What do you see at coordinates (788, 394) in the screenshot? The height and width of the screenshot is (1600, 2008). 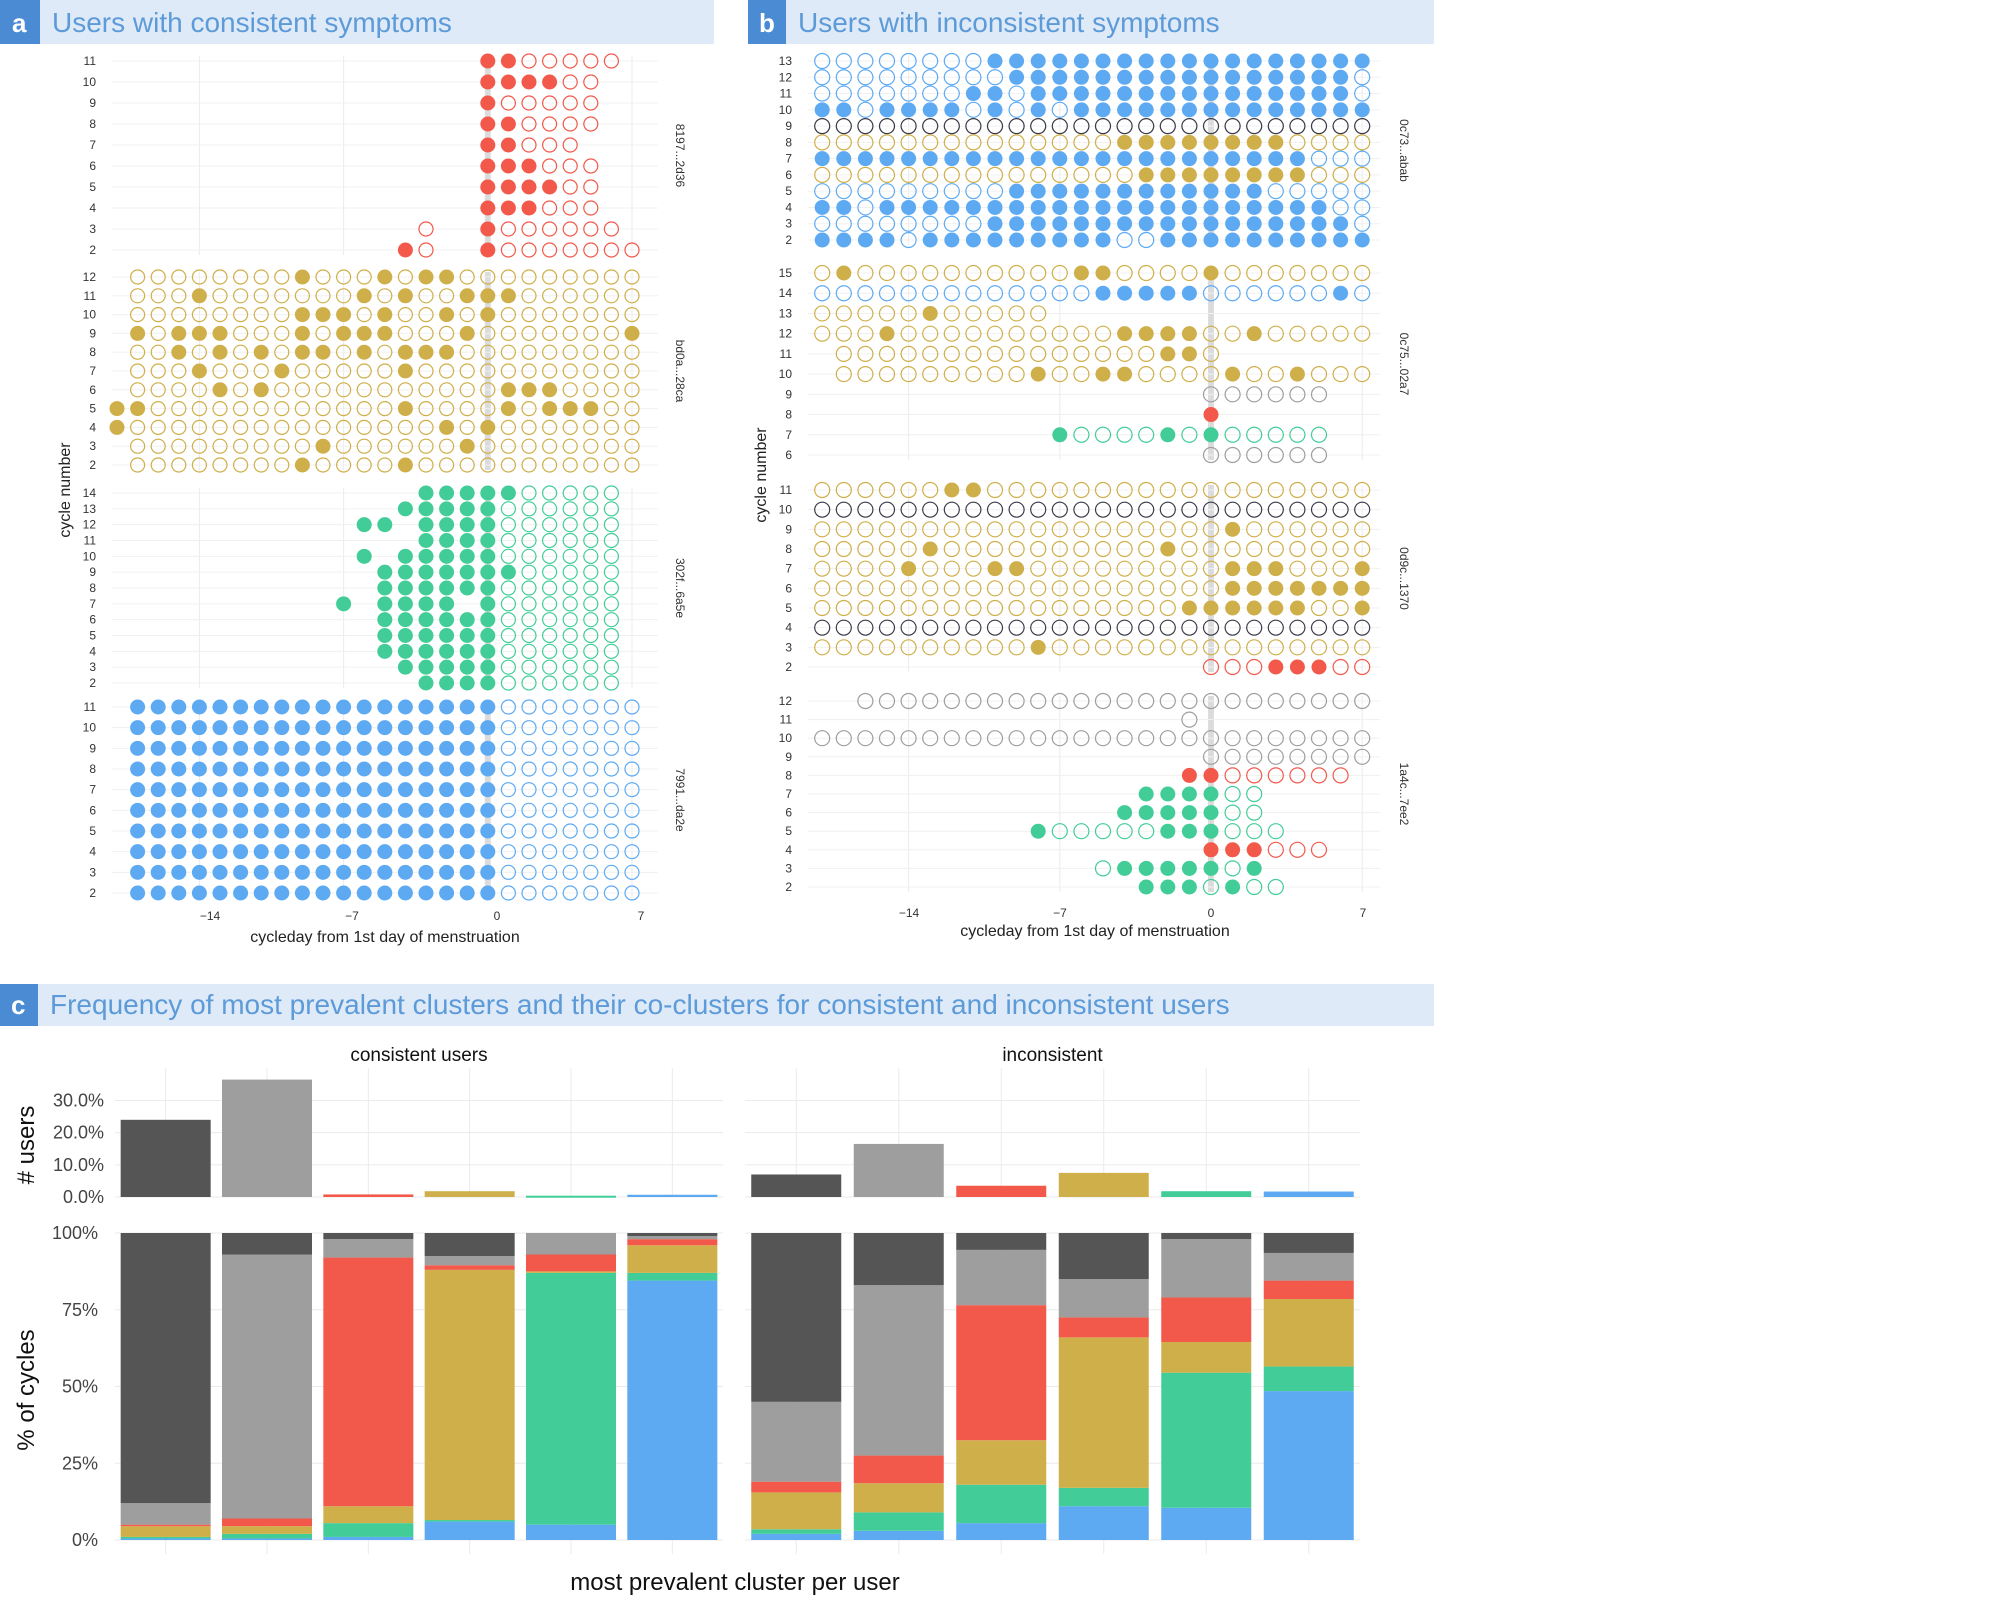 I see `cycle-label: 9` at bounding box center [788, 394].